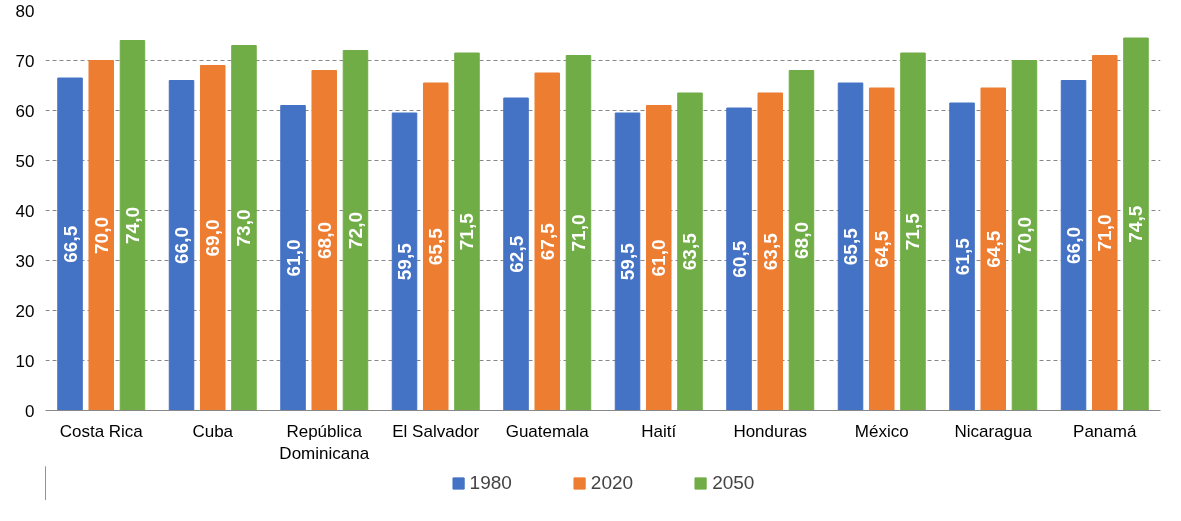 The width and height of the screenshot is (1181, 521). What do you see at coordinates (25, 111) in the screenshot?
I see `y-tick-label: 60` at bounding box center [25, 111].